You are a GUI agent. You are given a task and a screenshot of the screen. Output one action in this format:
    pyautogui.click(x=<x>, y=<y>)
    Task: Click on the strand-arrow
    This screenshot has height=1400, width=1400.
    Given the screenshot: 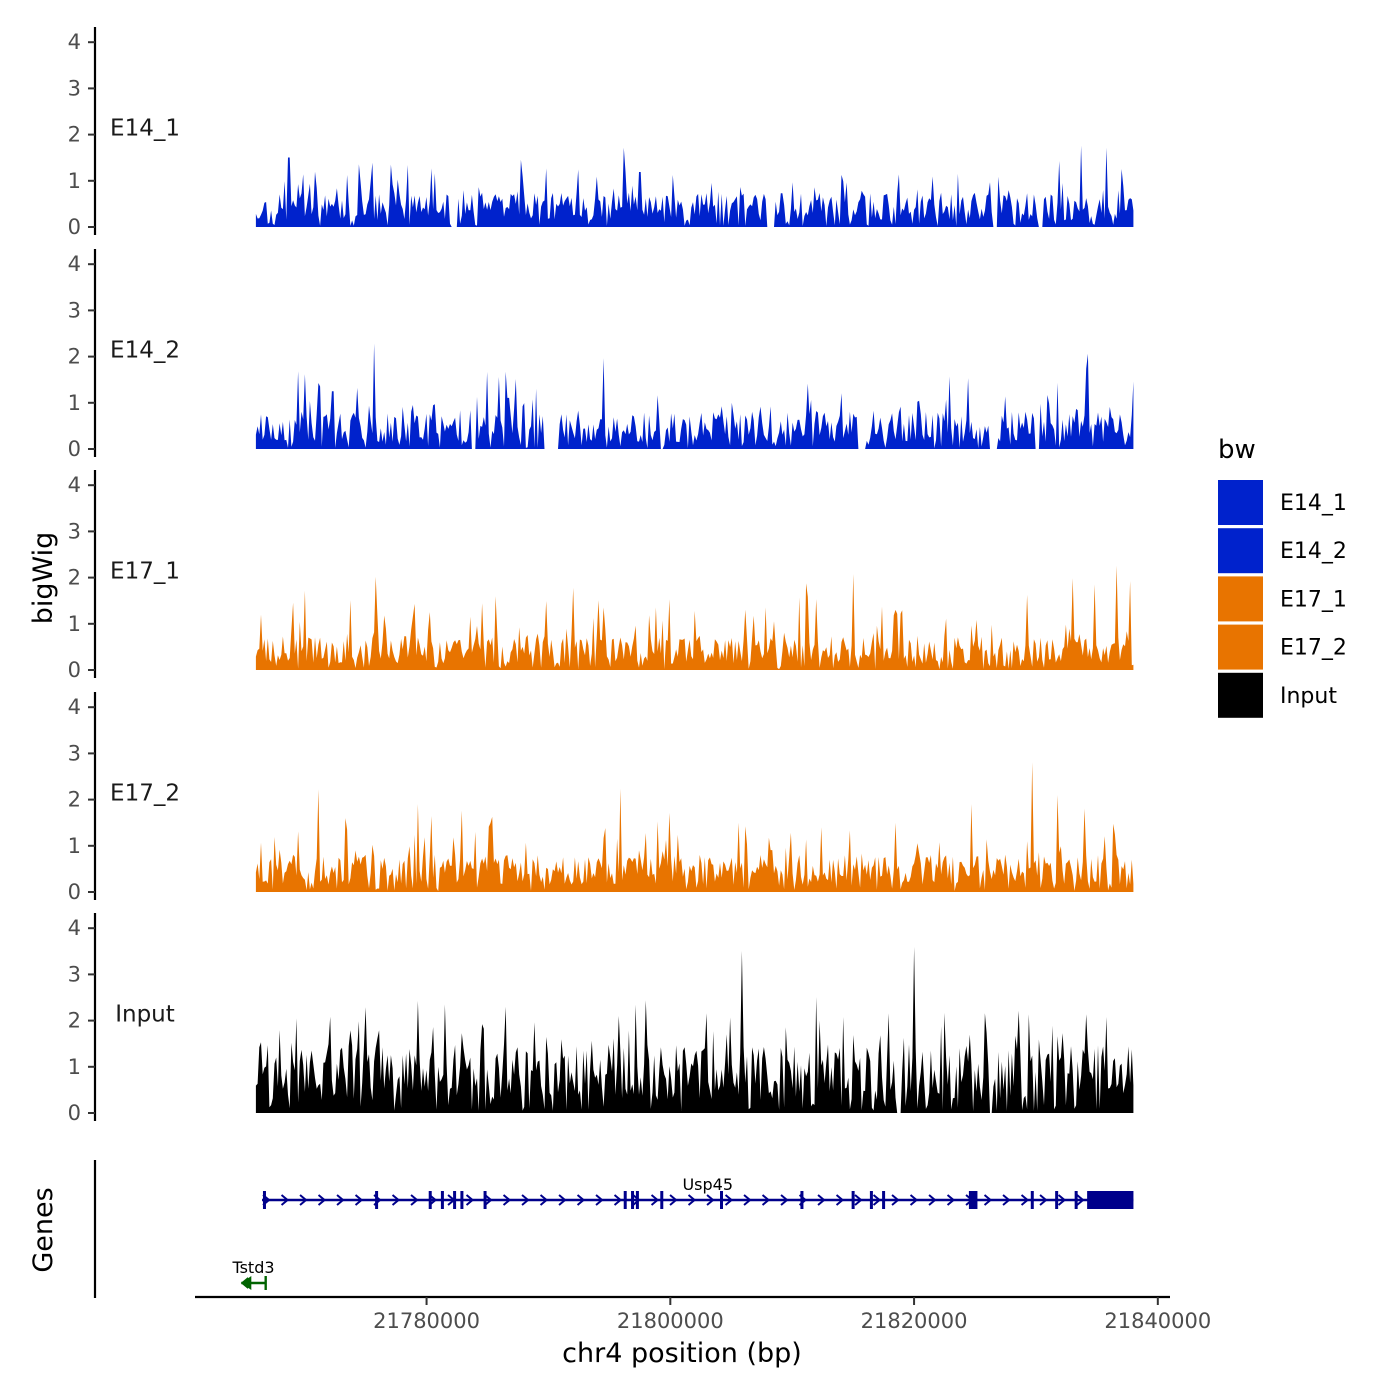 What is the action you would take?
    pyautogui.click(x=246, y=1283)
    